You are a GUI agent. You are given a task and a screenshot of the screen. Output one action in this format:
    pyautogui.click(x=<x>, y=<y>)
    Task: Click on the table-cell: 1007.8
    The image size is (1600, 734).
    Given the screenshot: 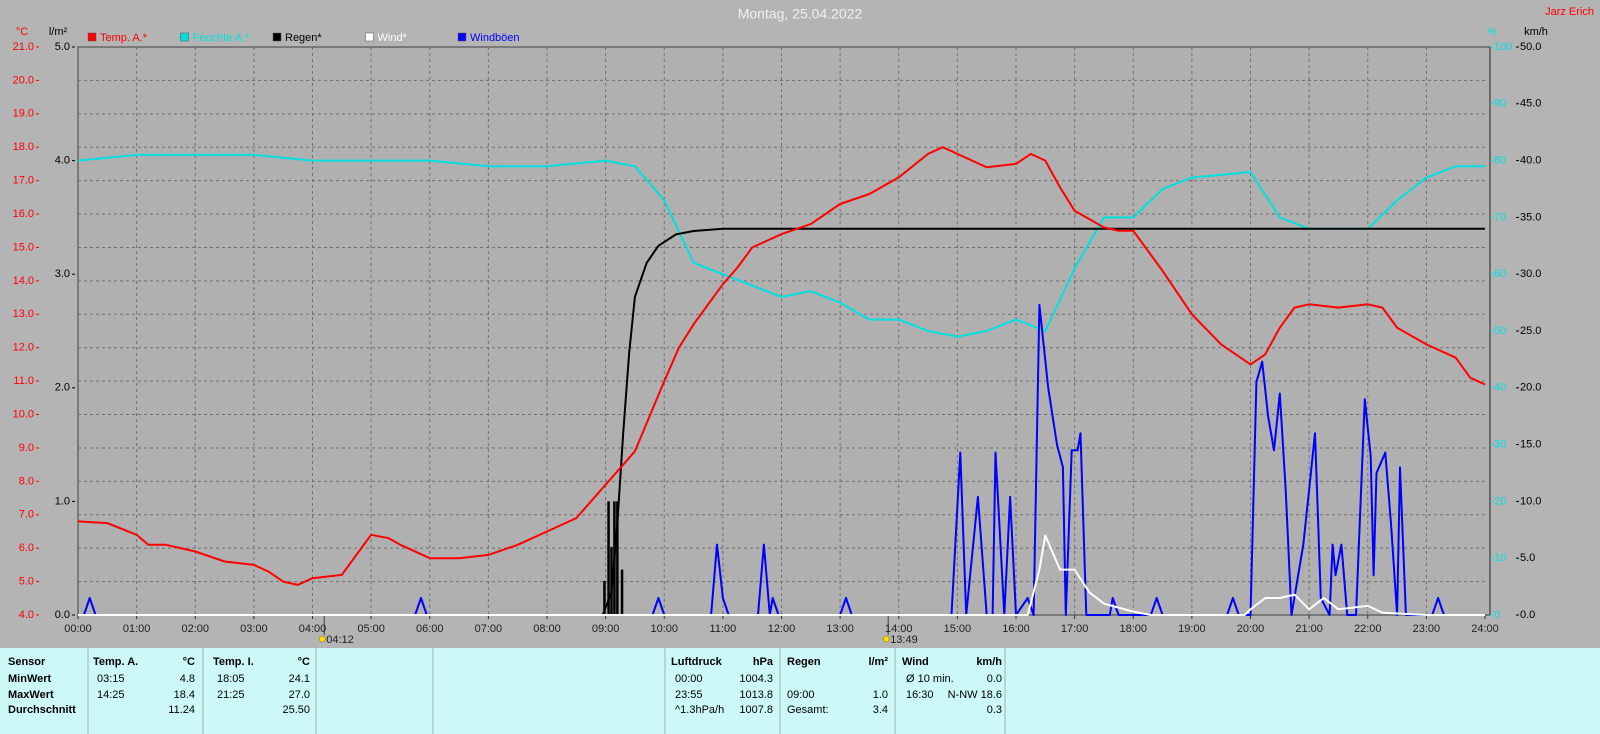 What is the action you would take?
    pyautogui.click(x=756, y=710)
    